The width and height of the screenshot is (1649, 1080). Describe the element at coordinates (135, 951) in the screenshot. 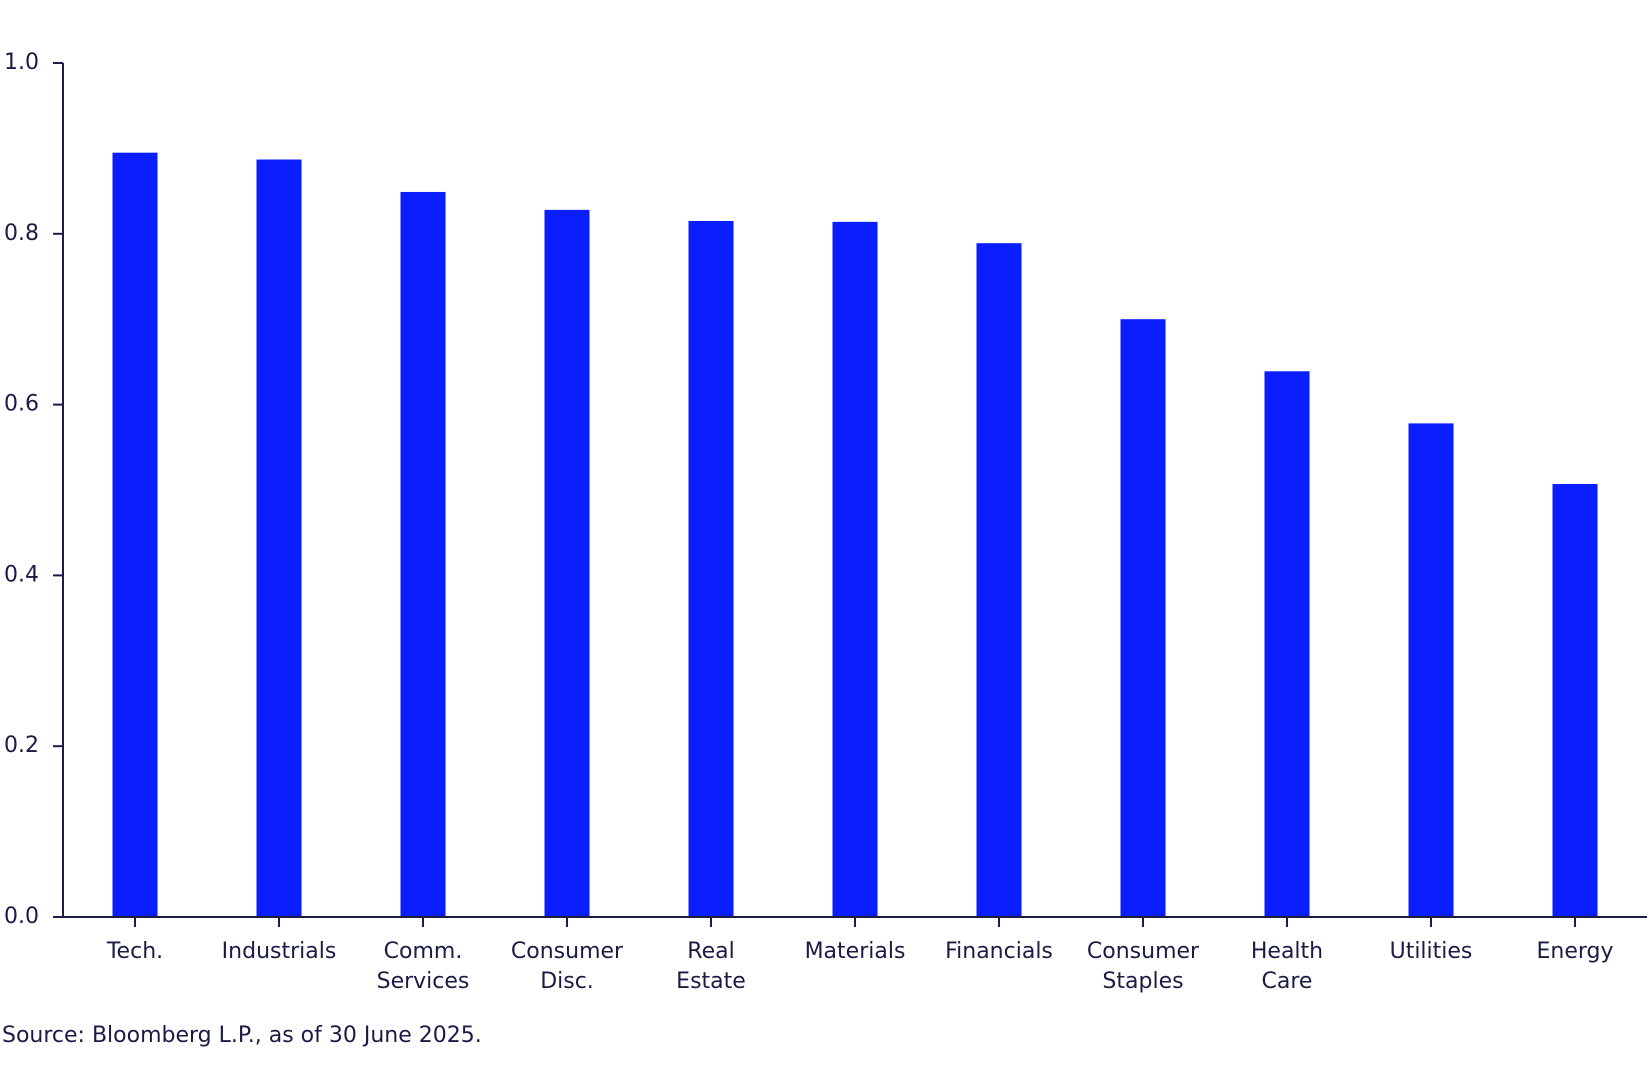

I see `x-tick-label: Tech.` at that location.